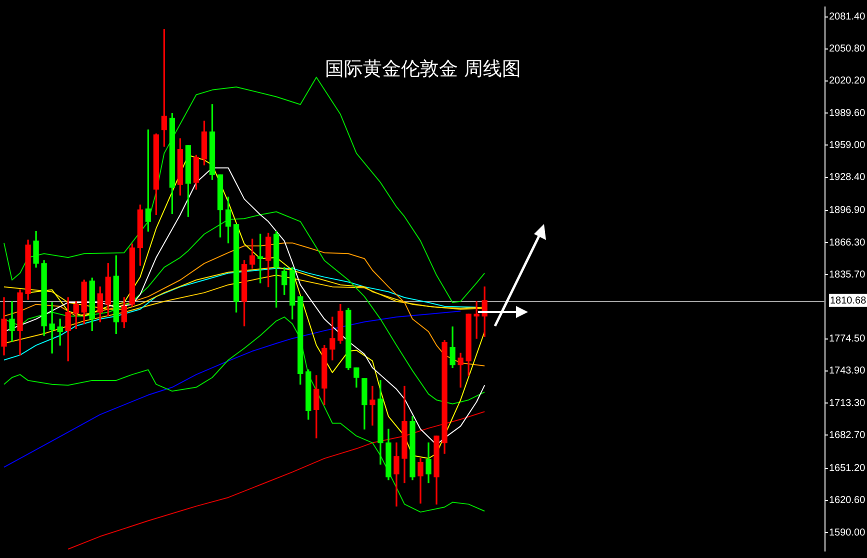  Describe the element at coordinates (847, 49) in the screenshot. I see `y-tick-label: 2050.80` at that location.